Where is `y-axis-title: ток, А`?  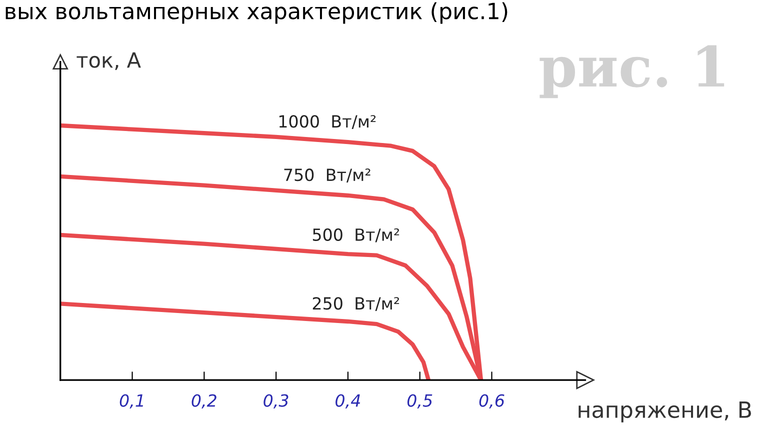
y-axis-title: ток, А is located at coordinates (108, 61).